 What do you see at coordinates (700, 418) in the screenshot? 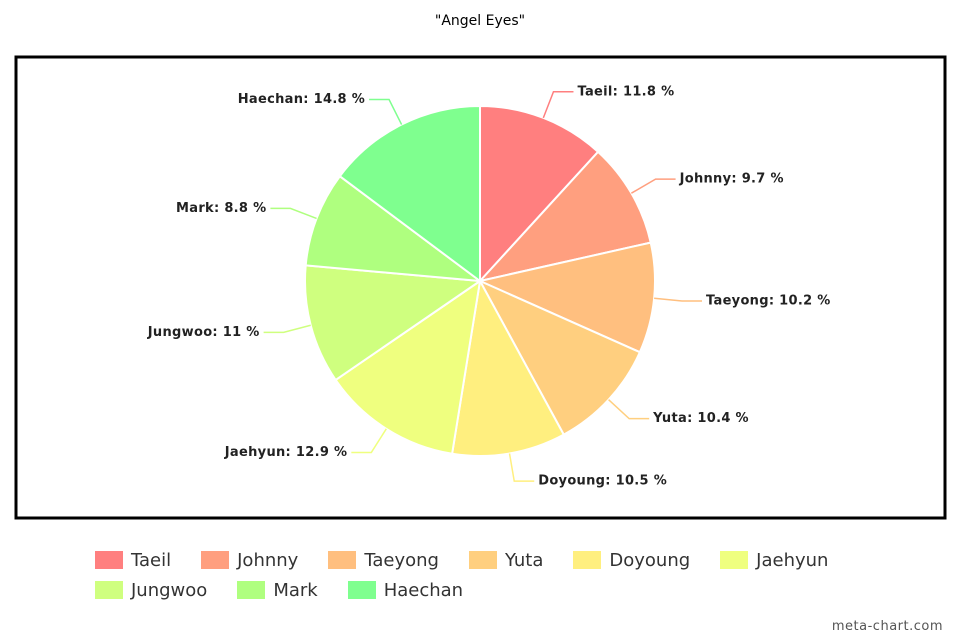
I see `data-label: Yuta: 10.4 %` at bounding box center [700, 418].